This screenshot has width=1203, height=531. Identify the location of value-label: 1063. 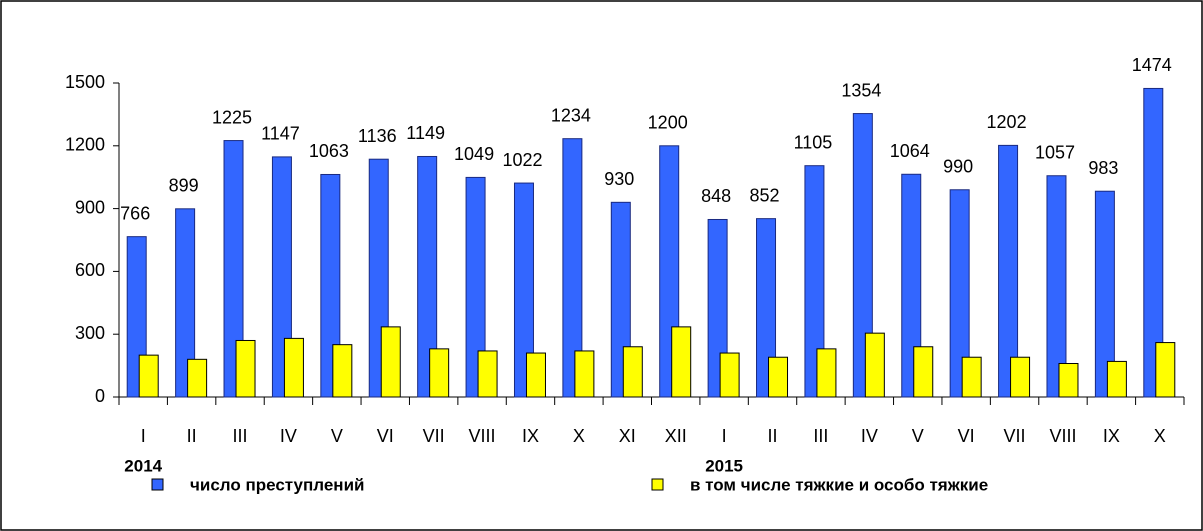
(329, 151).